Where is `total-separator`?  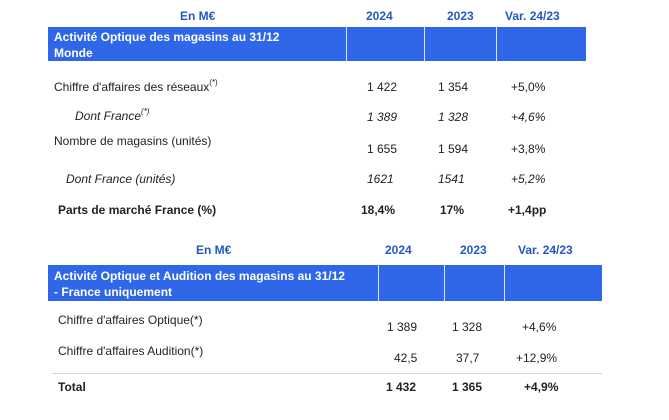
total-separator is located at coordinates (327, 373).